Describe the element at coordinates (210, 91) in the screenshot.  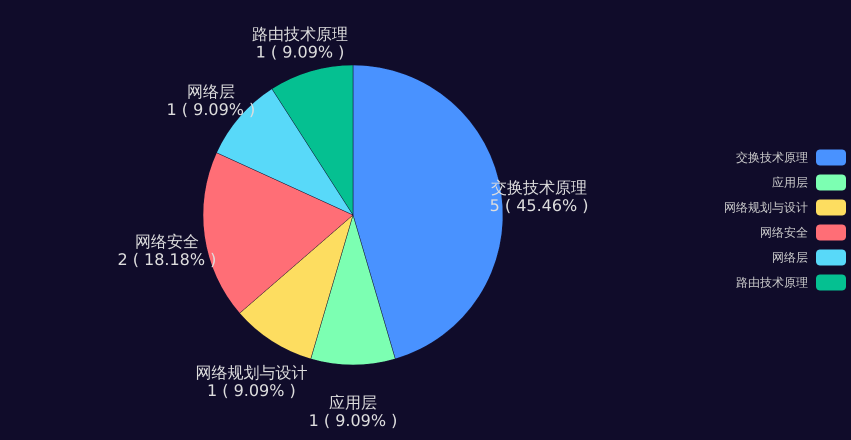
I see `slice-label: 网络层` at that location.